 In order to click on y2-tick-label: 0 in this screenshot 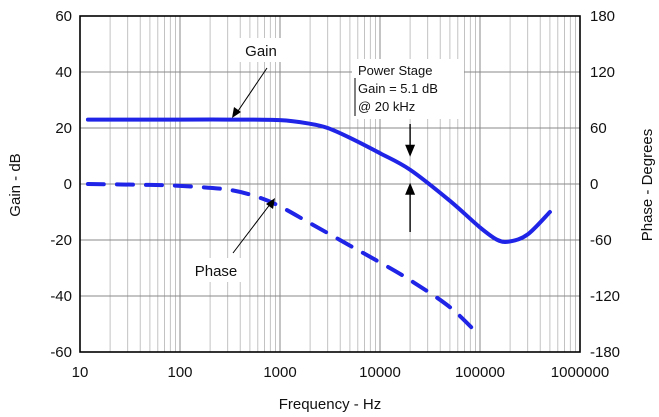, I will do `click(594, 184)`.